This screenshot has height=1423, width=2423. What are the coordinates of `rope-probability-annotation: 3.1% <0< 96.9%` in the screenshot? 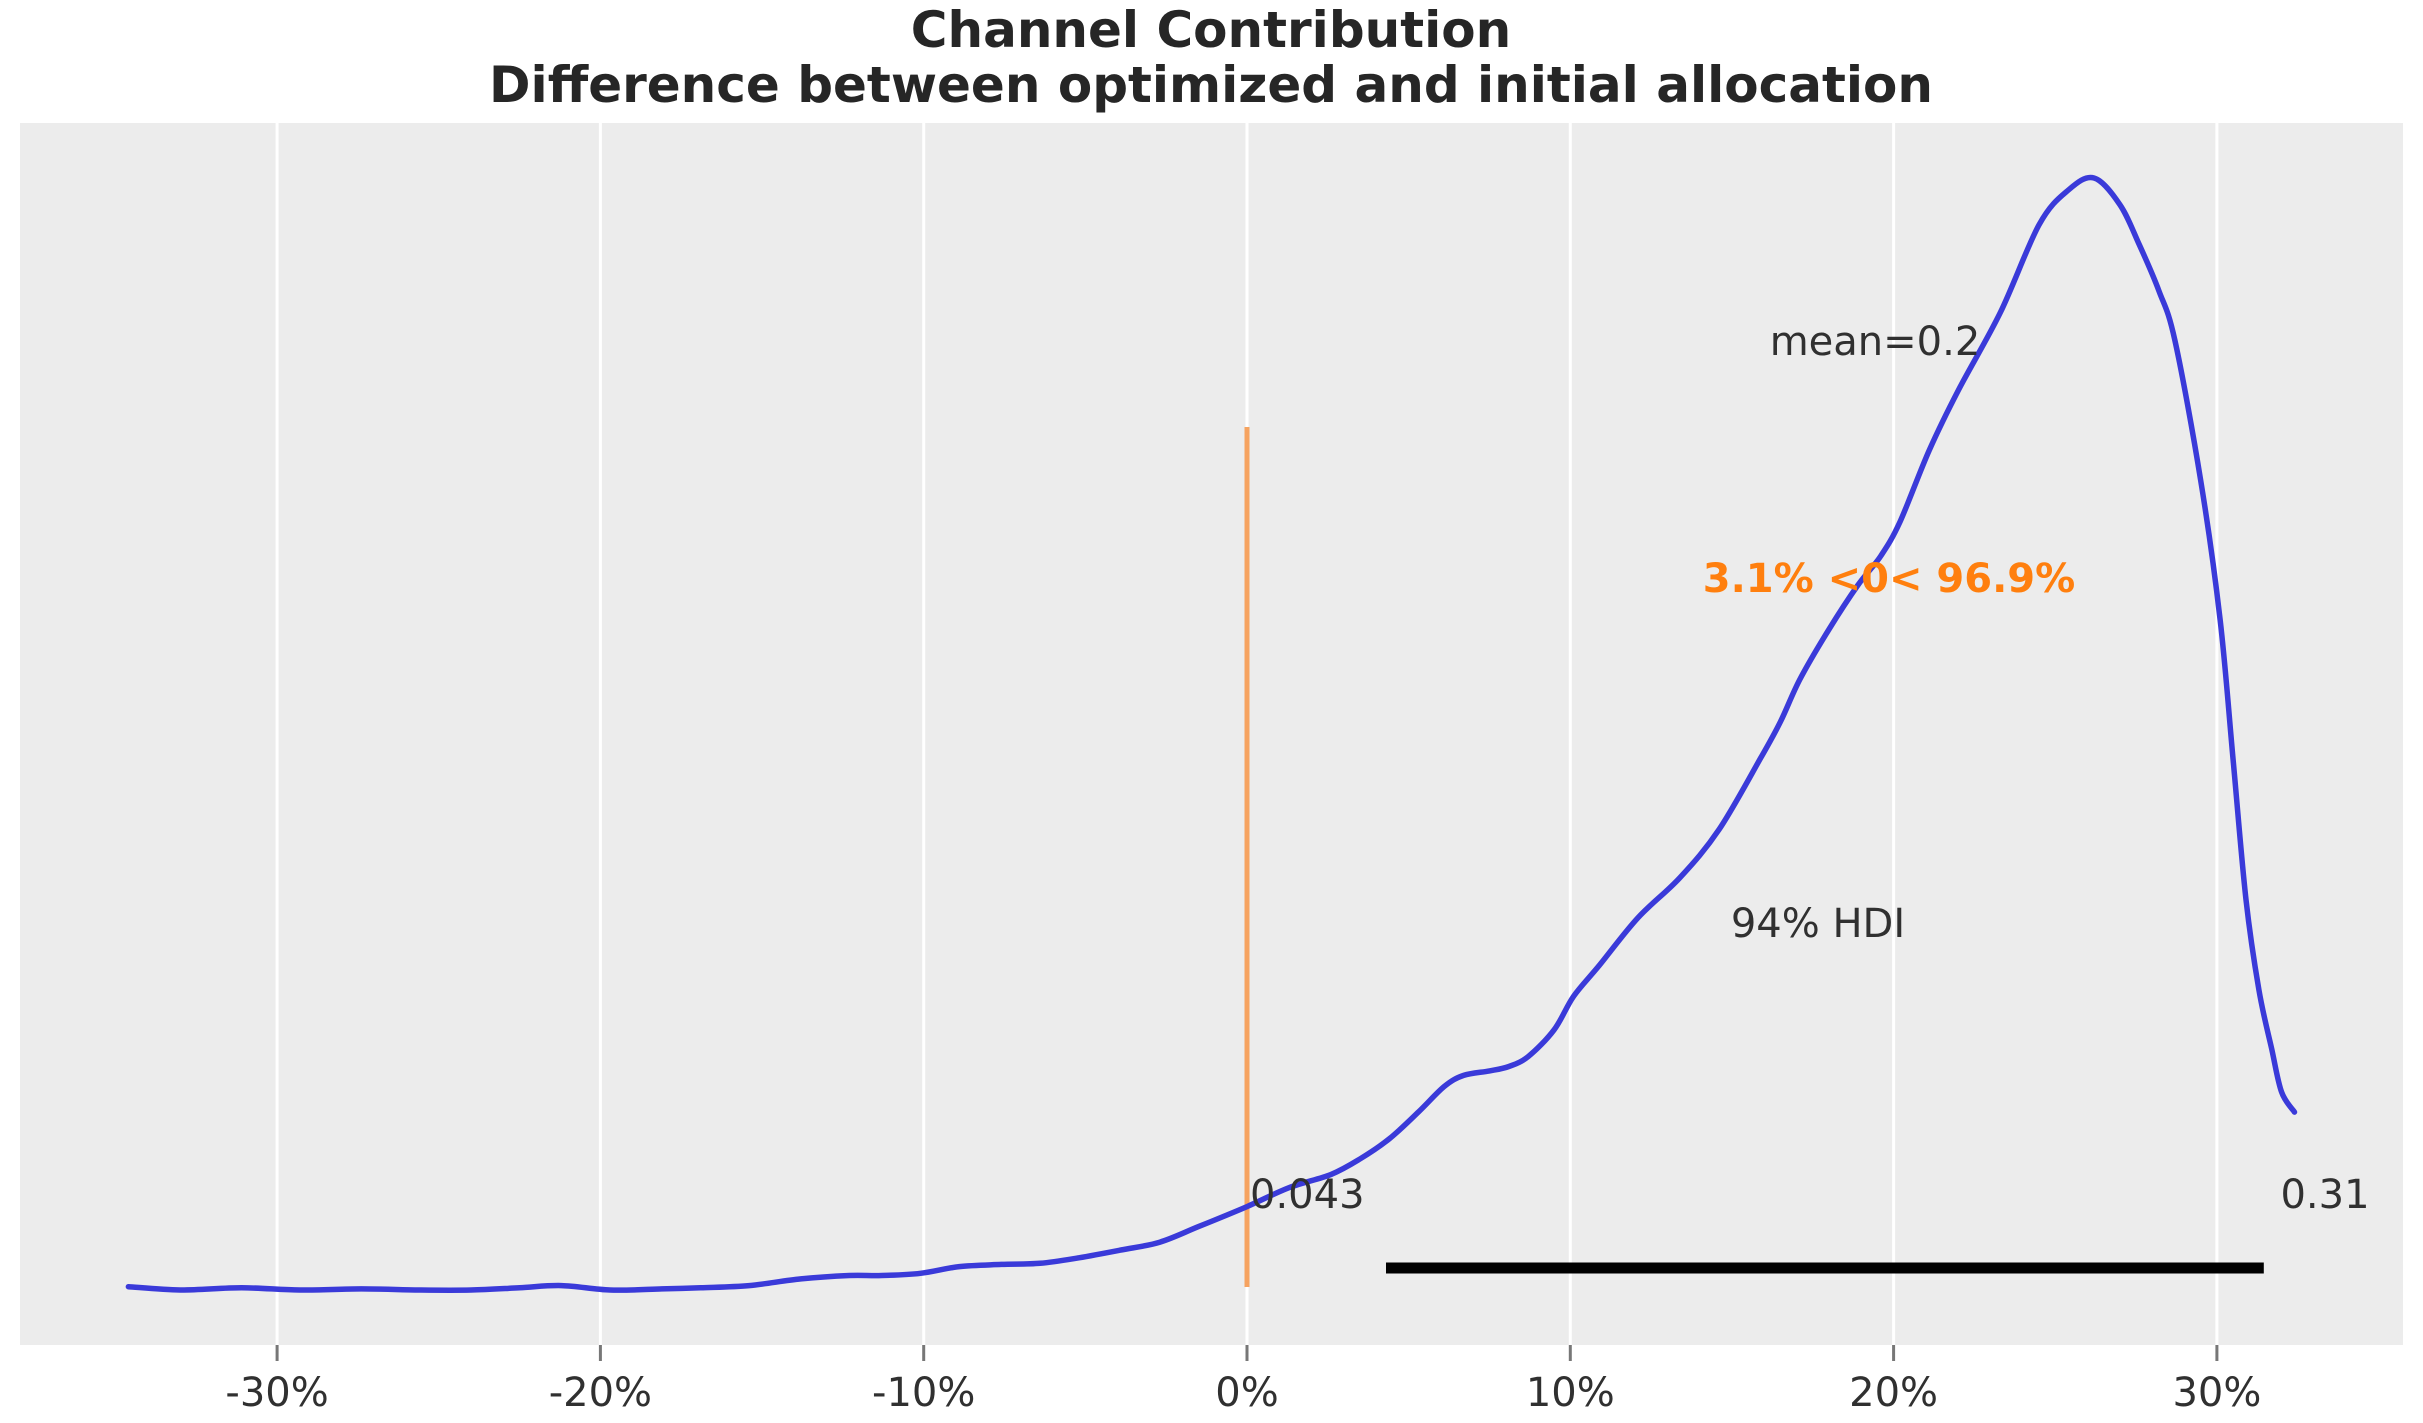 It's located at (1889, 579).